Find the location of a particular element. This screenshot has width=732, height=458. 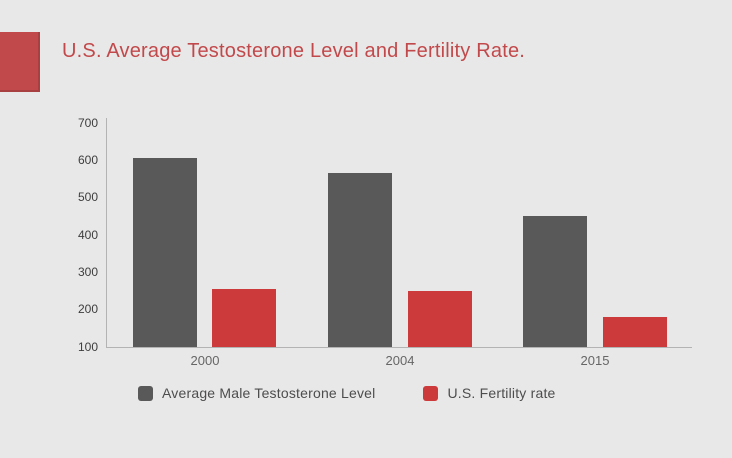

y-tick-label: 300 is located at coordinates (87, 272).